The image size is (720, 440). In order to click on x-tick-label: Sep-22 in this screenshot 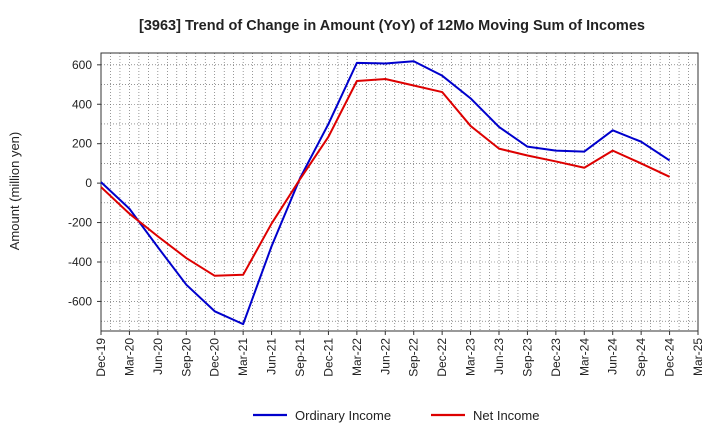, I will do `click(414, 357)`.